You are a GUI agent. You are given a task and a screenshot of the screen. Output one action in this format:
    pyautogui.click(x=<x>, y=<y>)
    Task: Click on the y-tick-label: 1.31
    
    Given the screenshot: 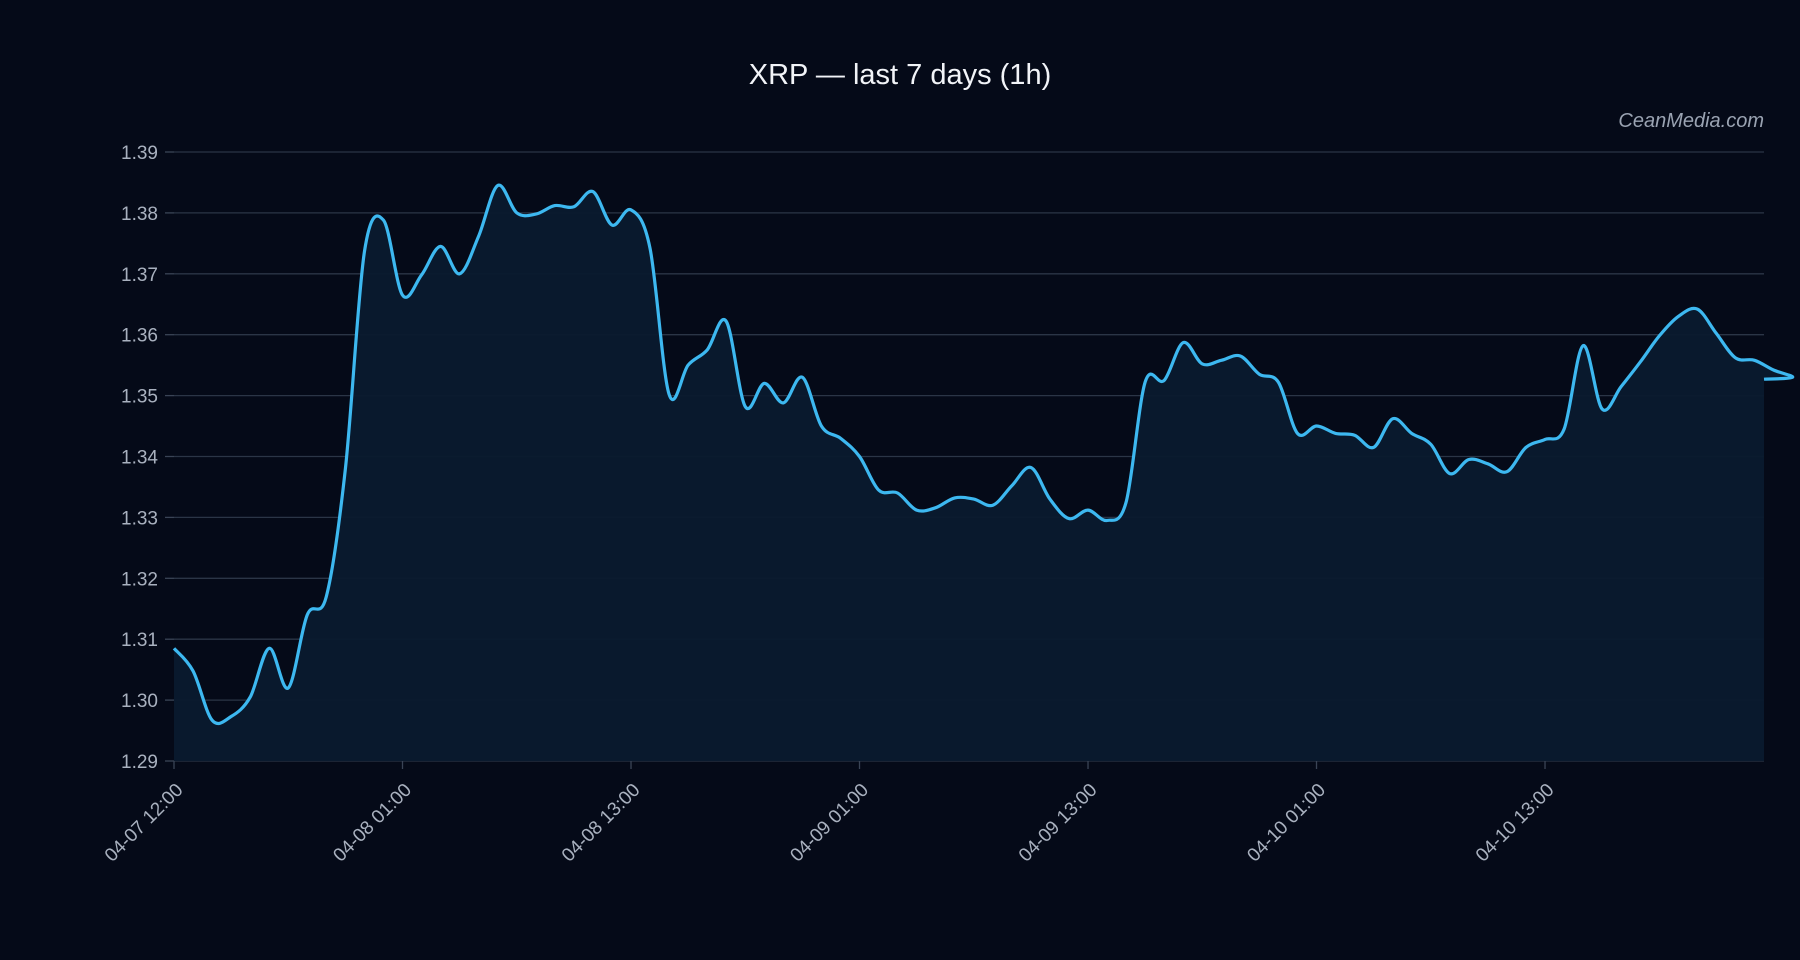 What is the action you would take?
    pyautogui.click(x=139, y=640)
    